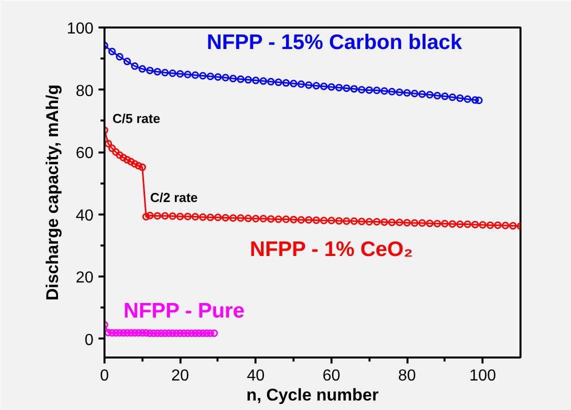 This screenshot has height=410, width=571. Describe the element at coordinates (136, 118) in the screenshot. I see `annotation: C/5 rate` at that location.